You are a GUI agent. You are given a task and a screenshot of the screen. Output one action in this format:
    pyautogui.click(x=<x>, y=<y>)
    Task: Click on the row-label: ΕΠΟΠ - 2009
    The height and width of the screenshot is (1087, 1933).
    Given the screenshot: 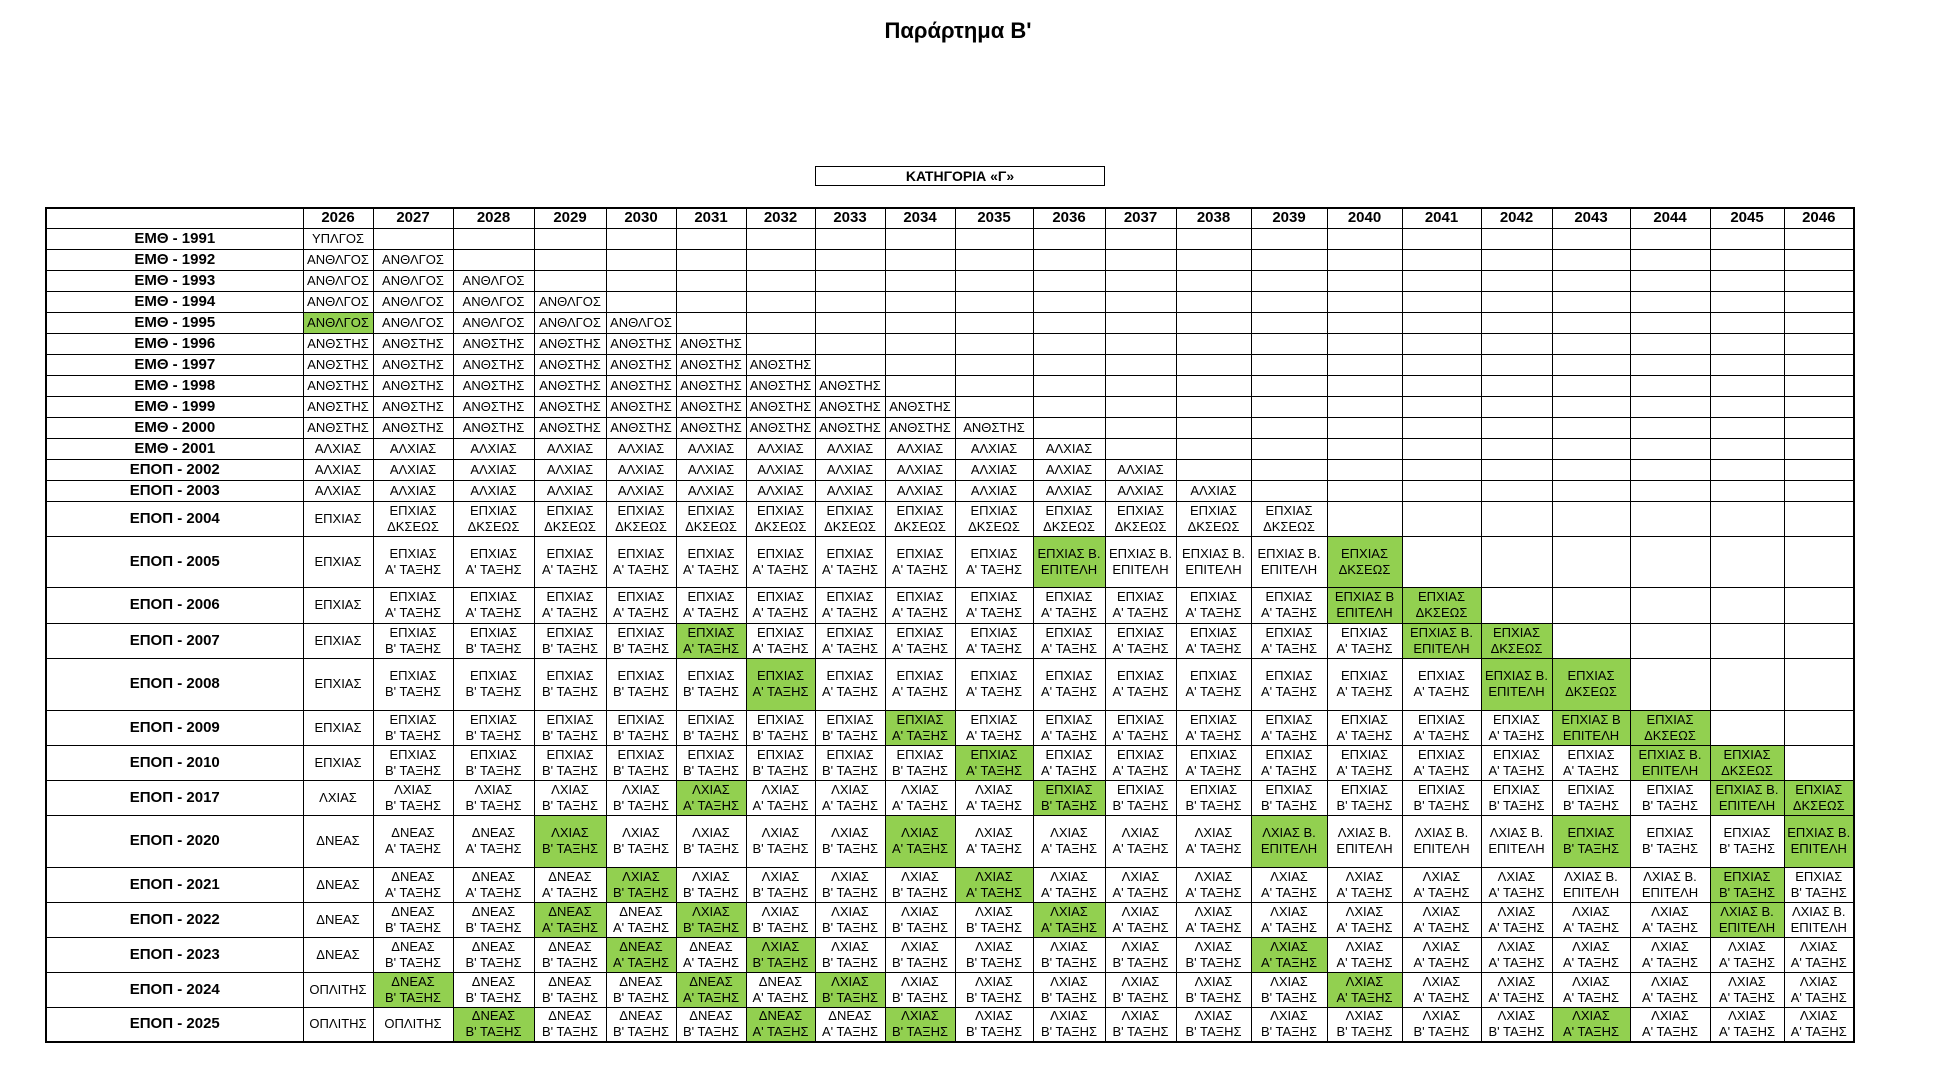 What is the action you would take?
    pyautogui.click(x=174, y=727)
    